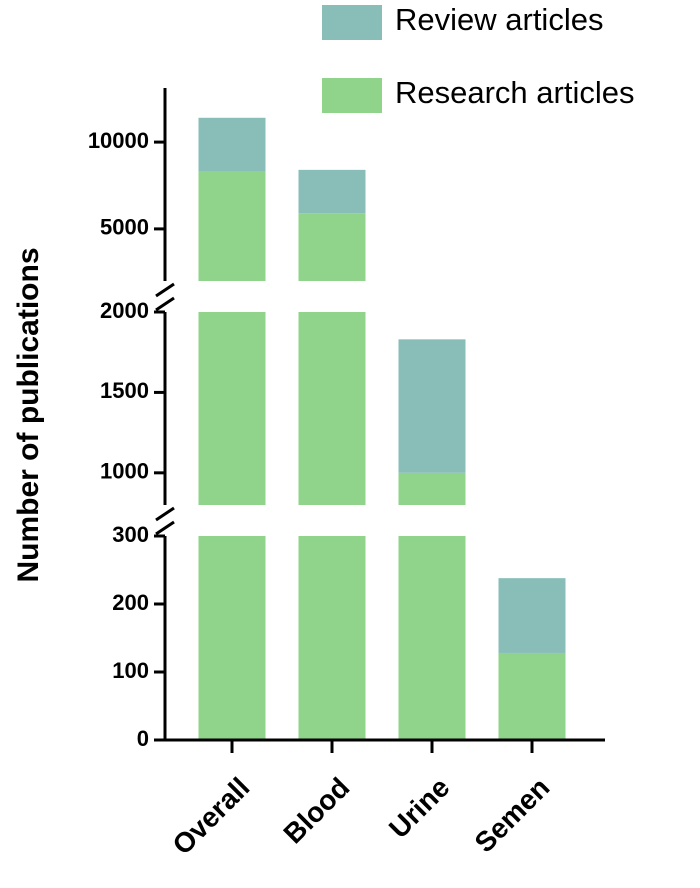  Describe the element at coordinates (316, 811) in the screenshot. I see `x-tick-label: Blood` at that location.